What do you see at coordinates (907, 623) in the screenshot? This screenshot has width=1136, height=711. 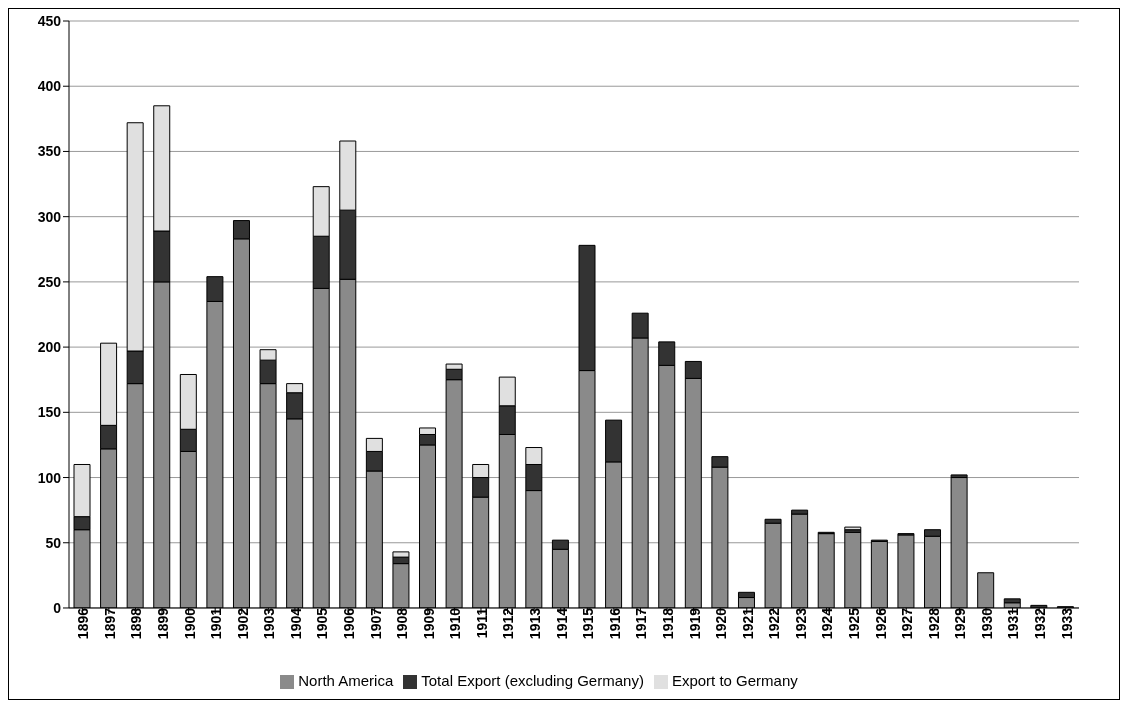 I see `x-tick-label: 1927` at bounding box center [907, 623].